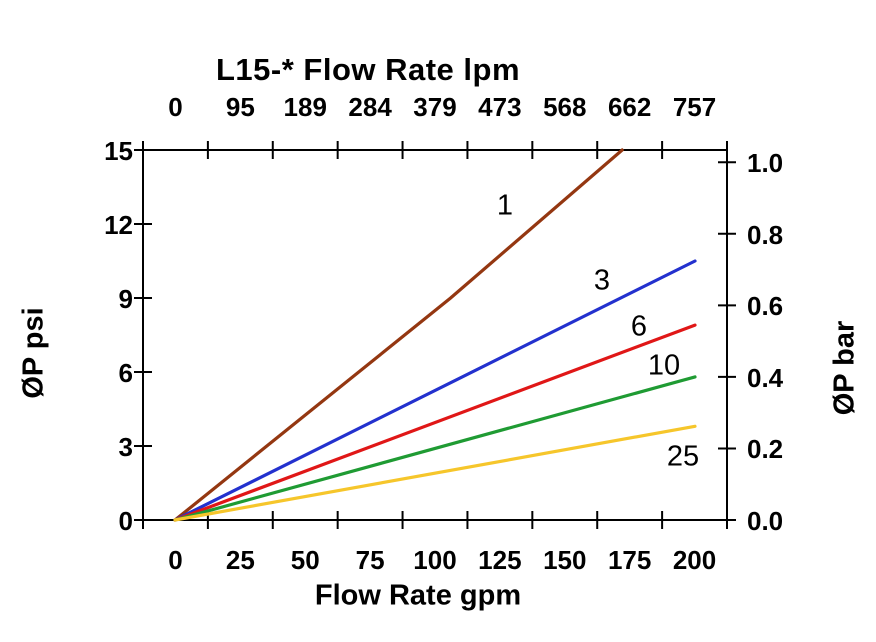  I want to click on y-right-tick-label: 1.0, so click(765, 163).